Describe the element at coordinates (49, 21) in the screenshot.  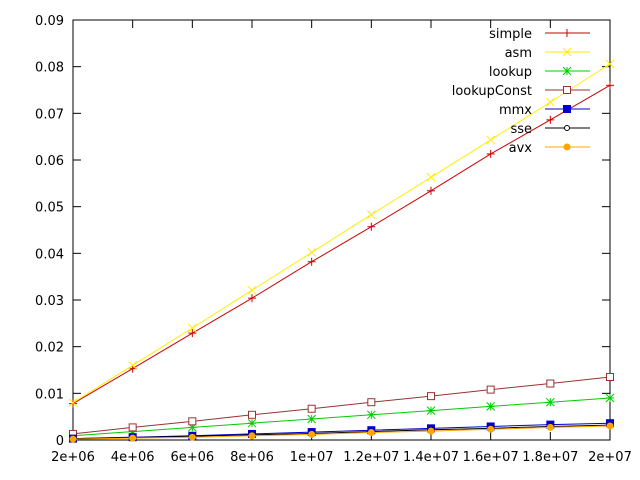
I see `y-tick-label: 0.09` at that location.